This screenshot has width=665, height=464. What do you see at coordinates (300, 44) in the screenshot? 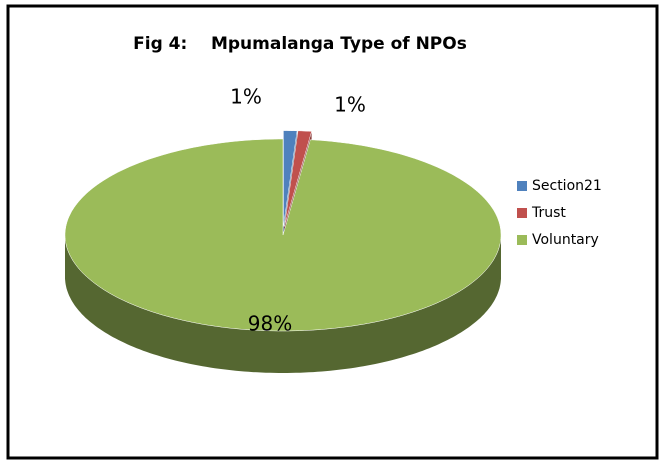
I see `chart-title: Fig 4: Mpumalanga Type of NPOs` at bounding box center [300, 44].